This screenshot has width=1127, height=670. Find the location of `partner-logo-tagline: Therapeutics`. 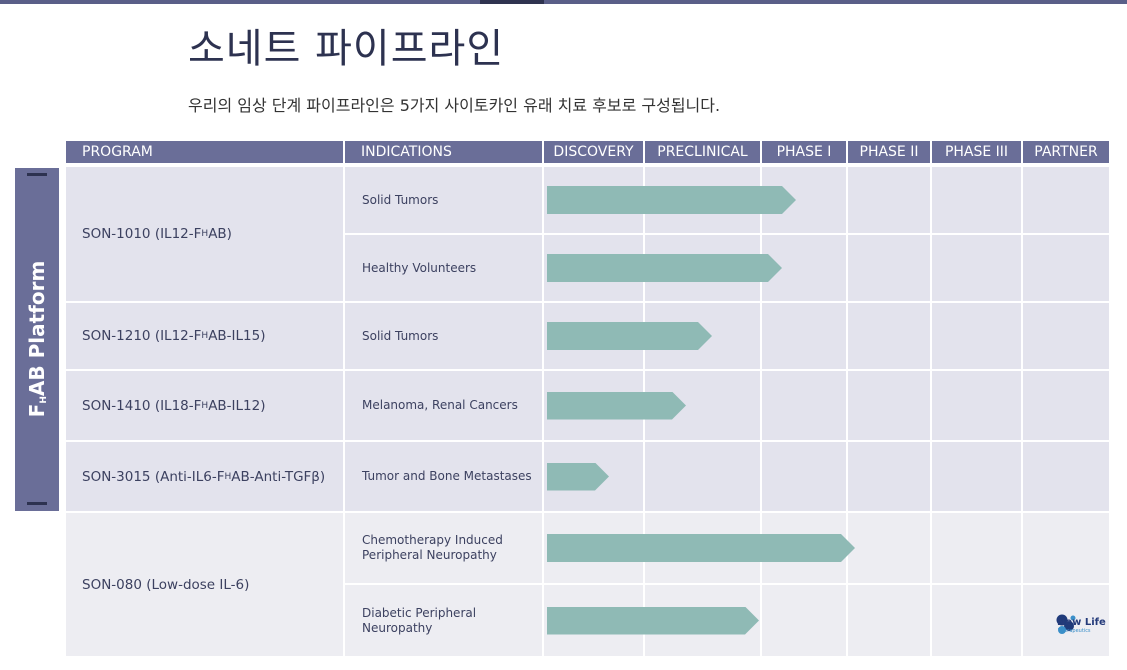

partner-logo-tagline: Therapeutics is located at coordinates (1074, 631).